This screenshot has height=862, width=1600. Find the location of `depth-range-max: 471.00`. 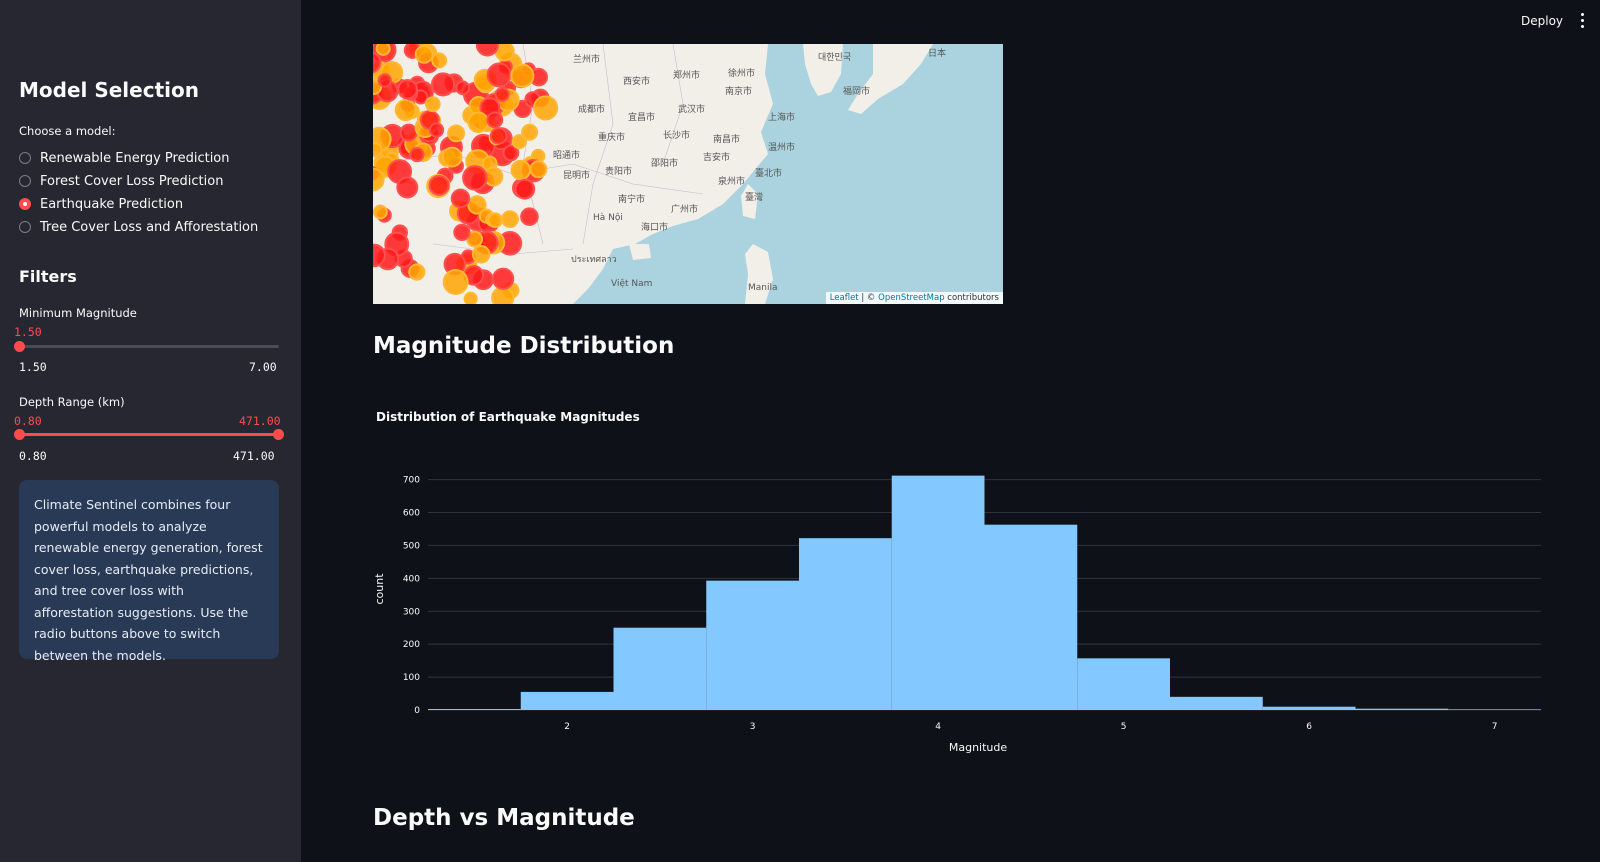

depth-range-max: 471.00 is located at coordinates (254, 456).